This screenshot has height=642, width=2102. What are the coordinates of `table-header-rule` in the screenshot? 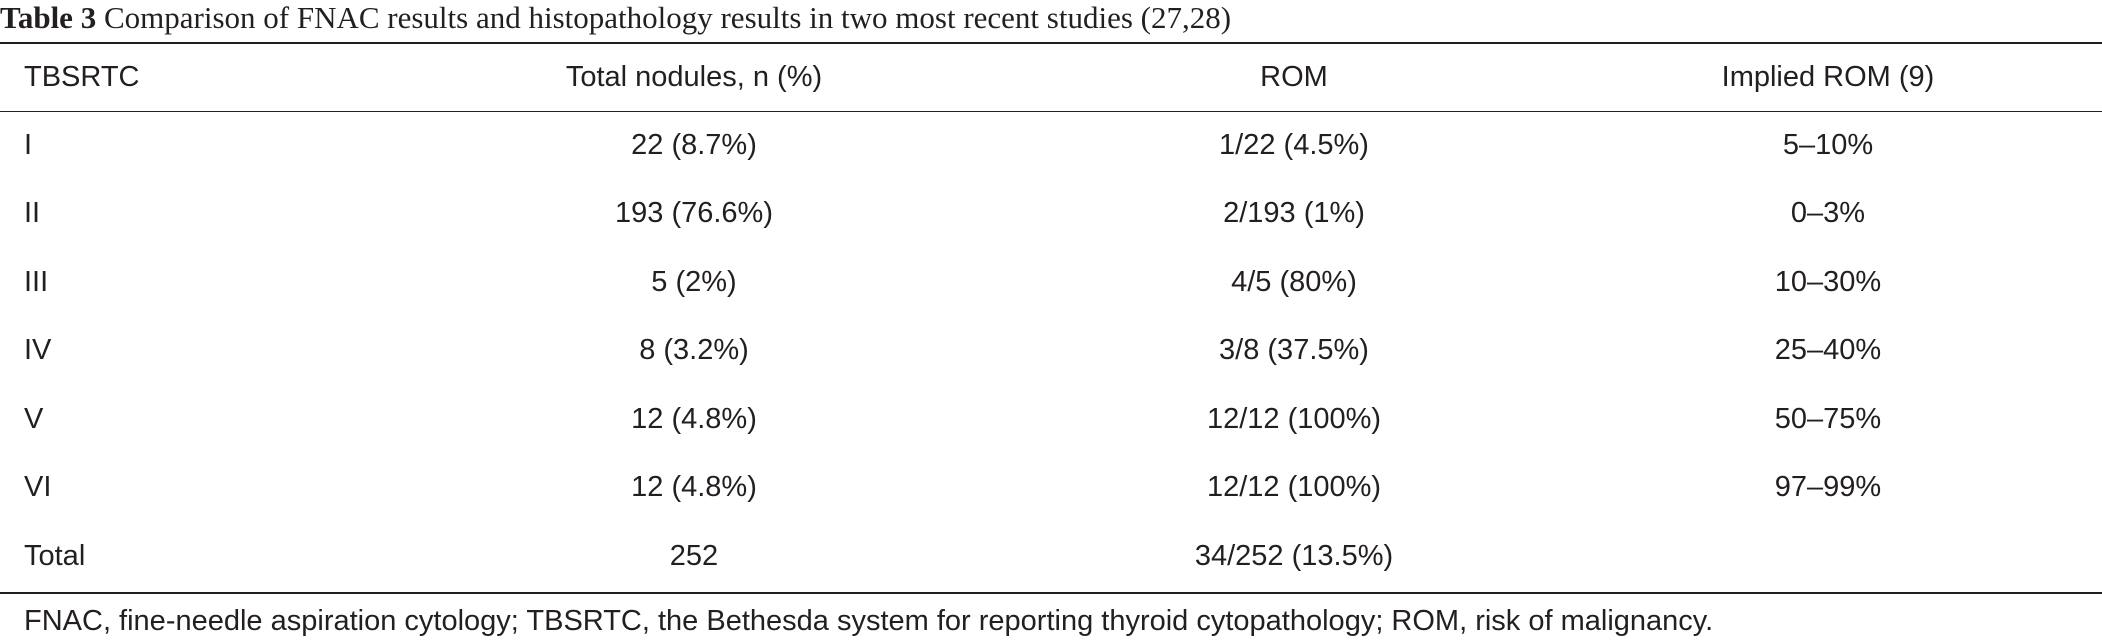 It's located at (1051, 111).